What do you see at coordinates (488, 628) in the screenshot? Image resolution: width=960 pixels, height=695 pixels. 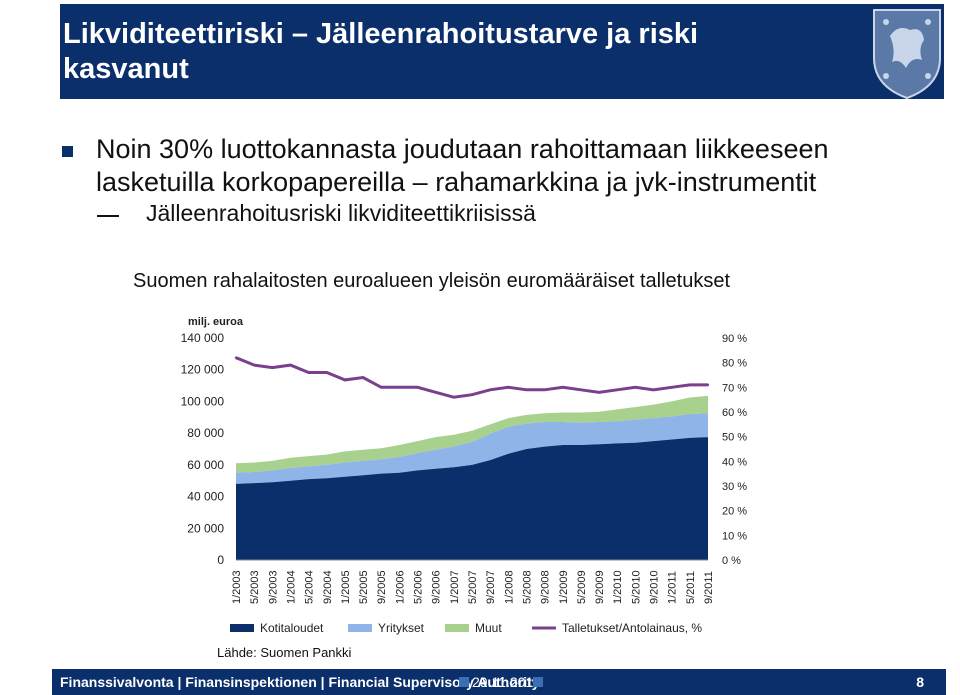 I see `legend-label: Muut` at bounding box center [488, 628].